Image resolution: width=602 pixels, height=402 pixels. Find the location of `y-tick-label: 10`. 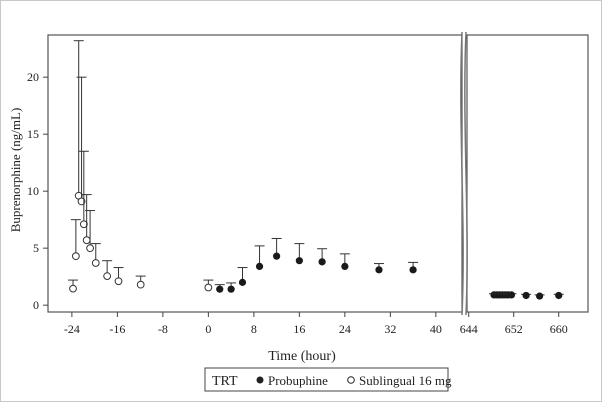

y-tick-label: 10 is located at coordinates (33, 191).